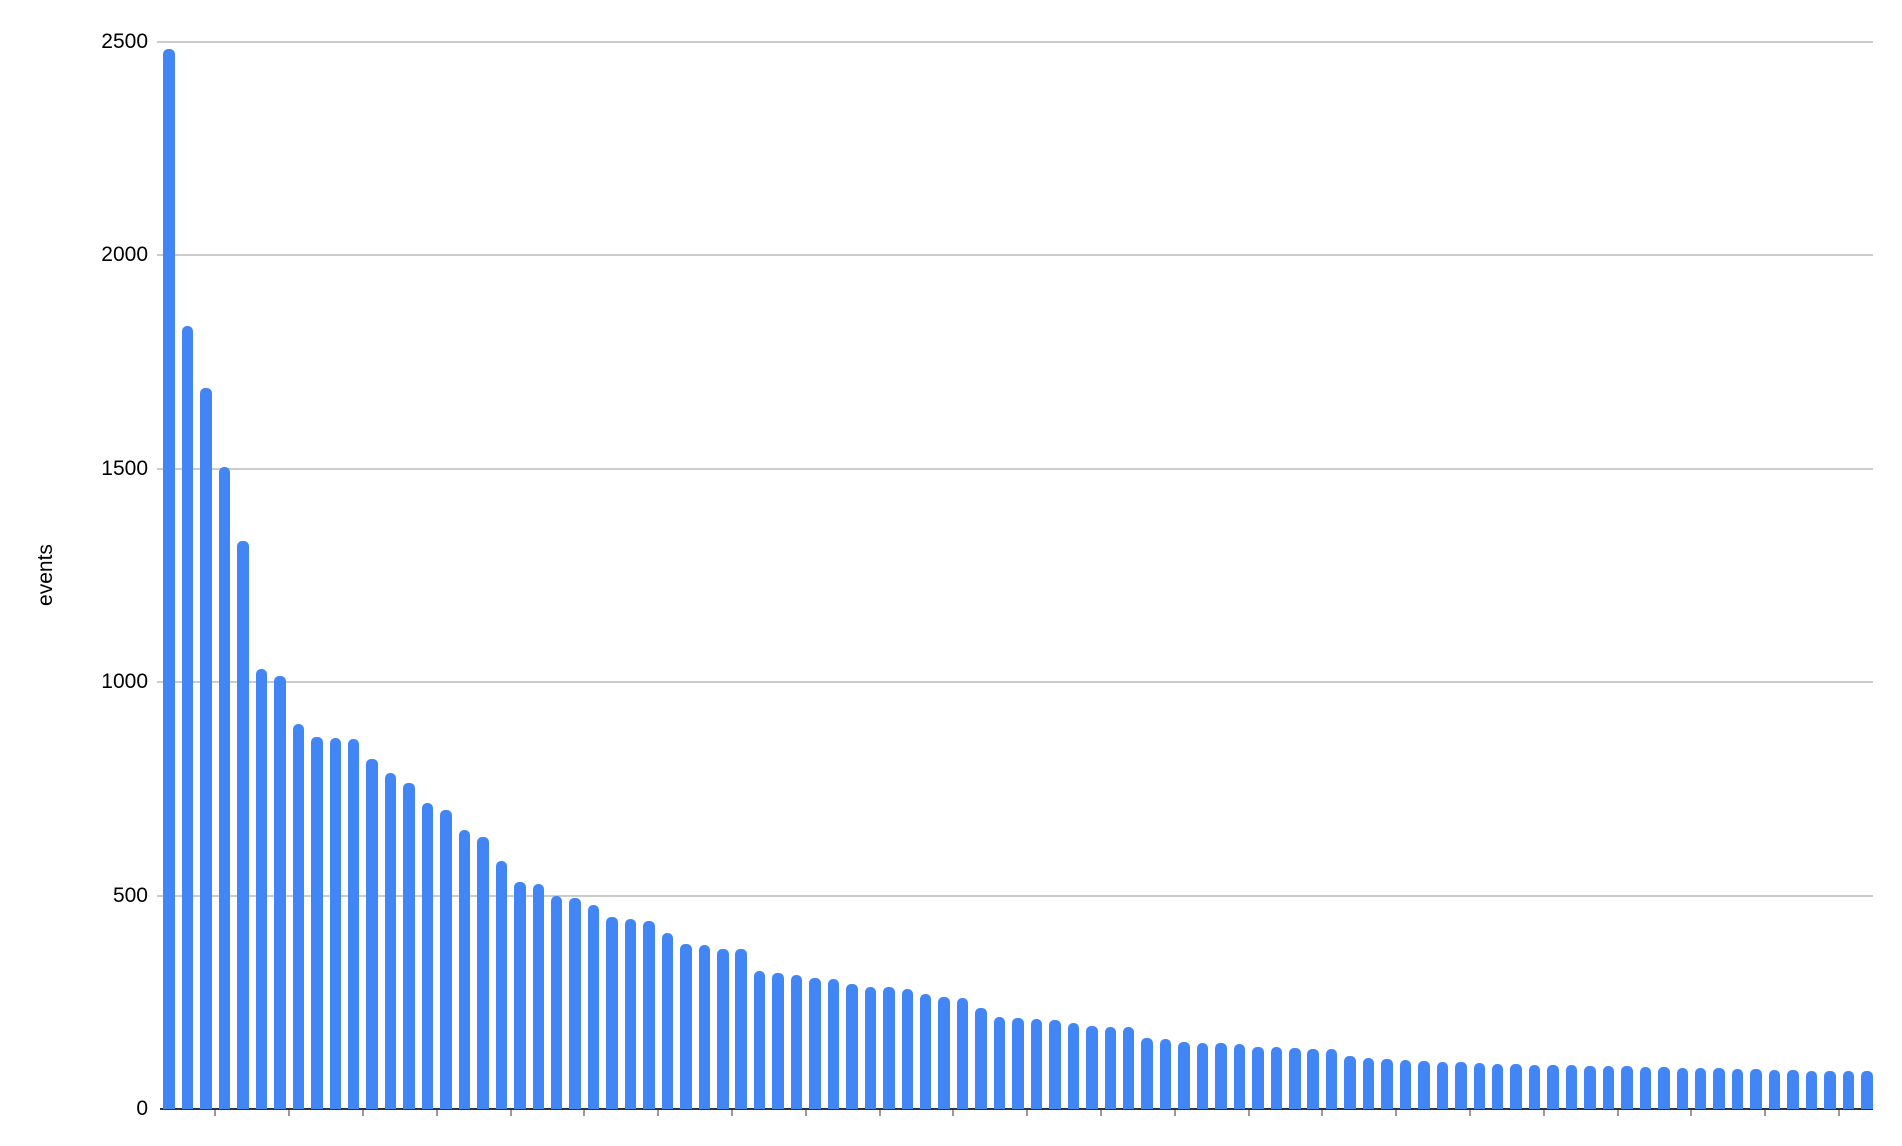 The image size is (1902, 1146). I want to click on gridline-2000, so click(1015, 255).